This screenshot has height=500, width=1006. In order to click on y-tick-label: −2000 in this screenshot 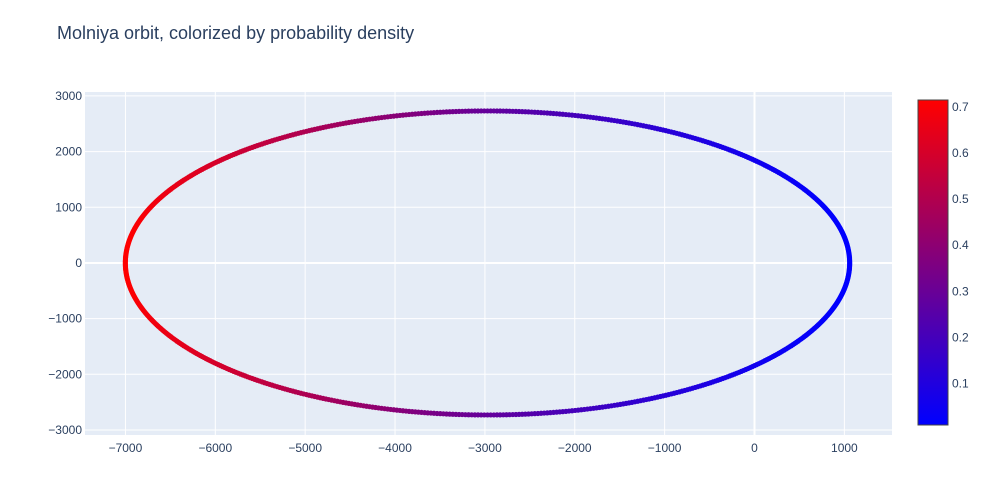, I will do `click(65, 374)`.